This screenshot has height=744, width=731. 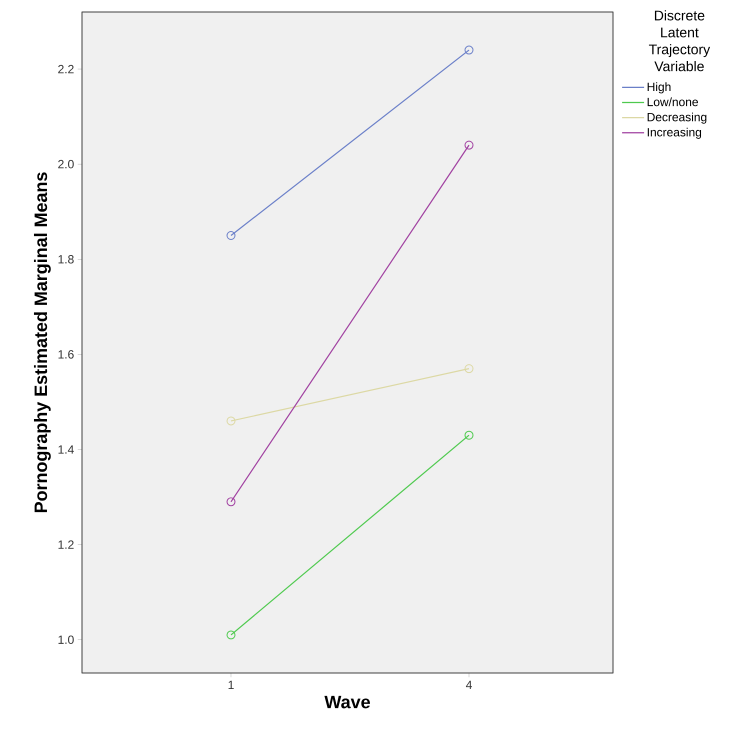 I want to click on y-tick-label: 1.2, so click(x=66, y=544).